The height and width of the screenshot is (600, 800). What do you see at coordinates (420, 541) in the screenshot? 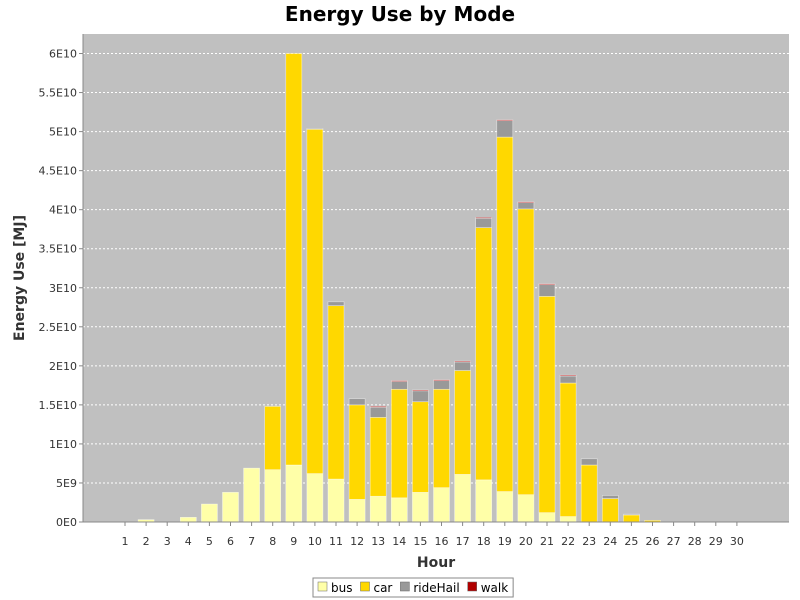
I see `x-tick-label: 15` at bounding box center [420, 541].